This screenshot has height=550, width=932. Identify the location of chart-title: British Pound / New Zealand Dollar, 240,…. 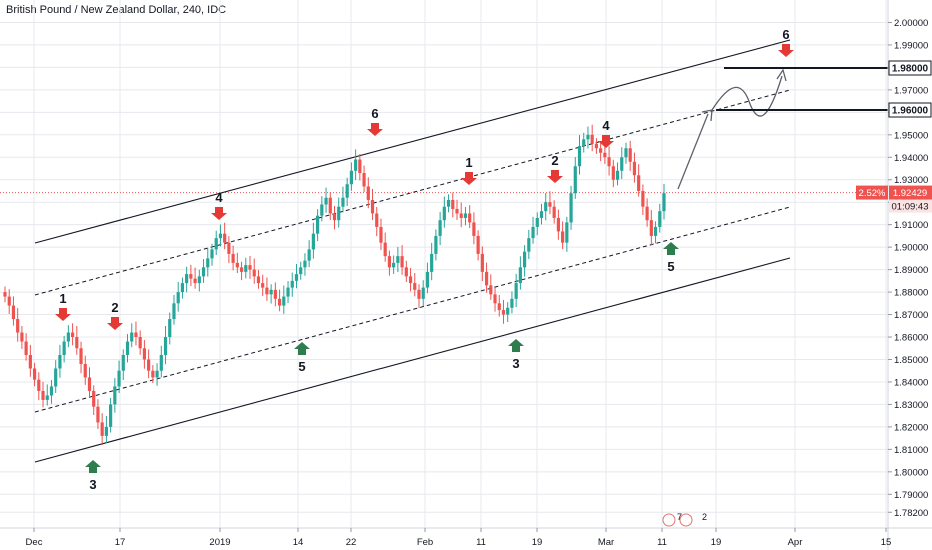
(116, 10).